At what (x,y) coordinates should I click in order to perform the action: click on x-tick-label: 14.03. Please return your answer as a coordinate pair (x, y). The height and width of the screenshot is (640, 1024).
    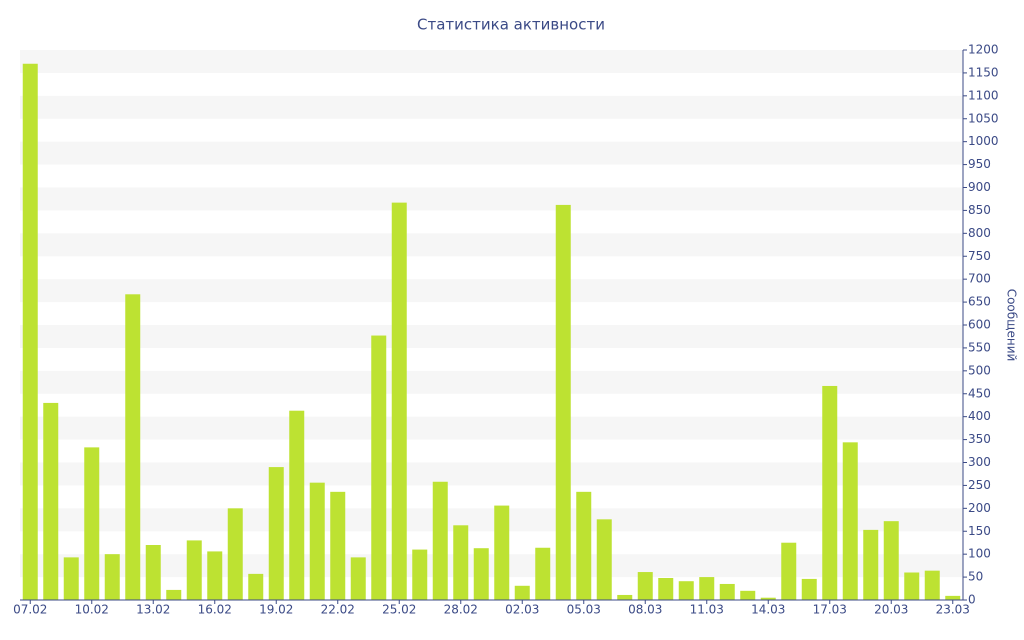
    Looking at the image, I should click on (768, 610).